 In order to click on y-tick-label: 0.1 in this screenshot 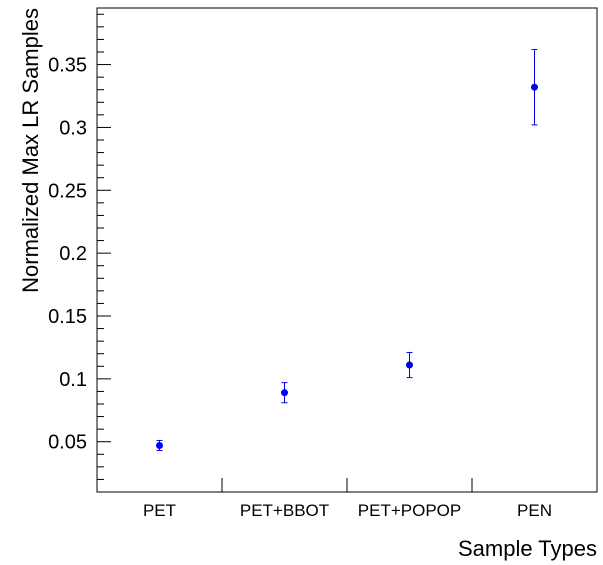, I will do `click(73, 380)`.